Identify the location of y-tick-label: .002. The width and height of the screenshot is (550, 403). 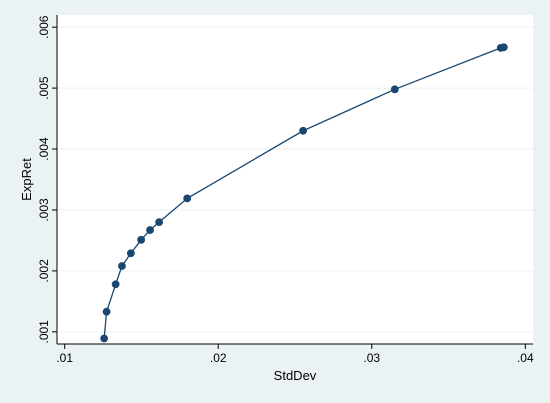
(44, 271).